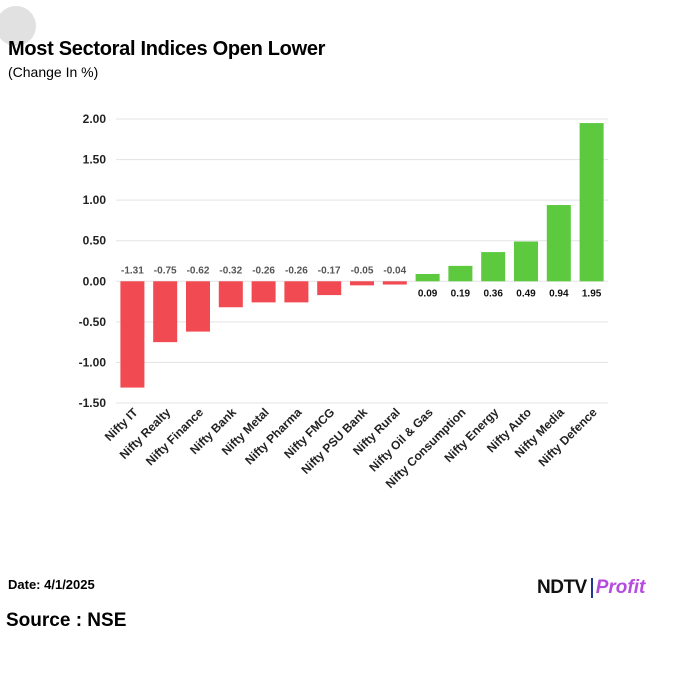 This screenshot has width=675, height=675. What do you see at coordinates (167, 49) in the screenshot?
I see `chart-title: Most Sectoral Indices Open Lower` at bounding box center [167, 49].